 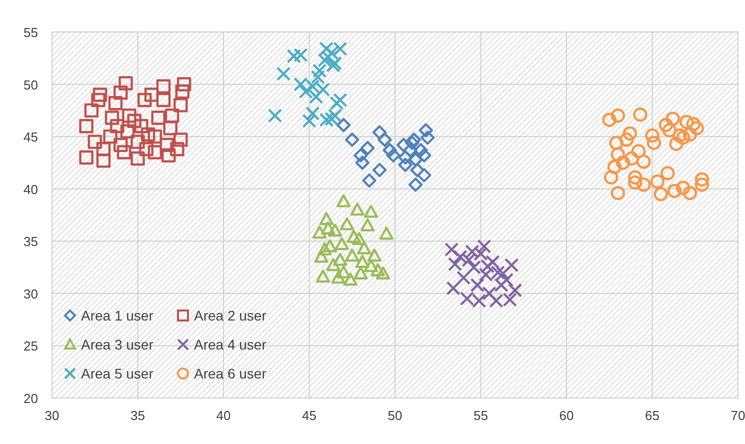 I want to click on x-tick-label: 35, so click(x=137, y=415).